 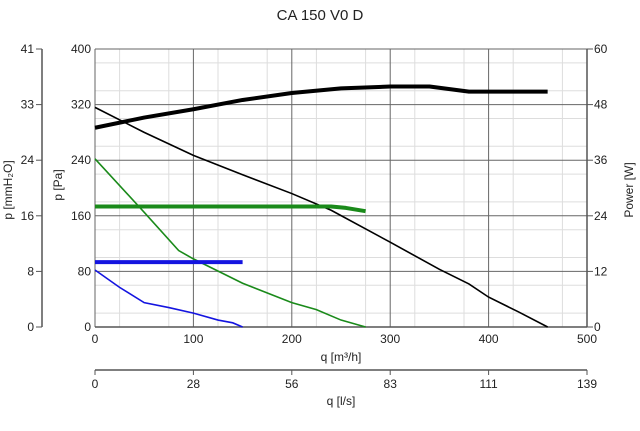 I want to click on chart-title: CA 150 V0 D, so click(x=320, y=15).